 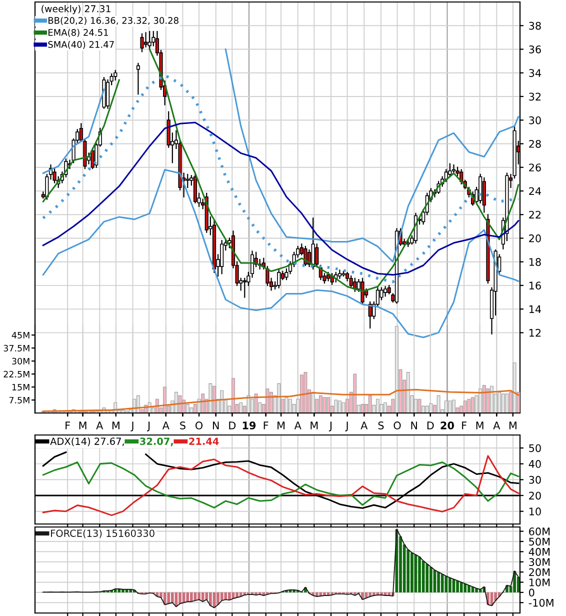 What do you see at coordinates (535, 332) in the screenshot?
I see `y-tick-label: 12` at bounding box center [535, 332].